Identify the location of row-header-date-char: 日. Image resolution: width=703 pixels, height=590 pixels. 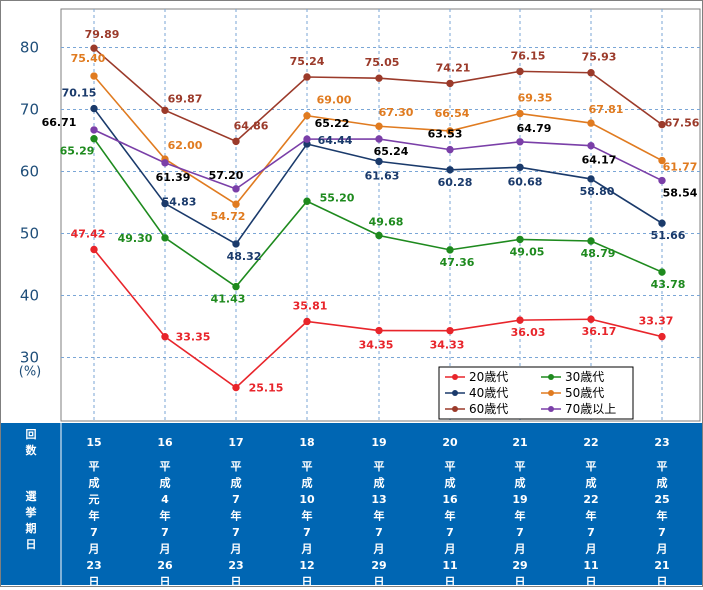
(31, 544).